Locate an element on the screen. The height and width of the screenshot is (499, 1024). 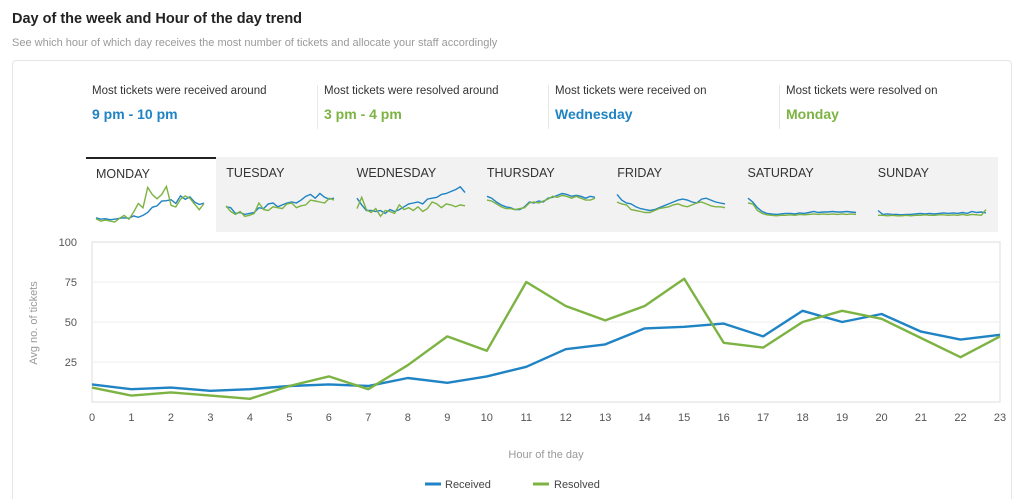
x-tick-label: 7 is located at coordinates (368, 418).